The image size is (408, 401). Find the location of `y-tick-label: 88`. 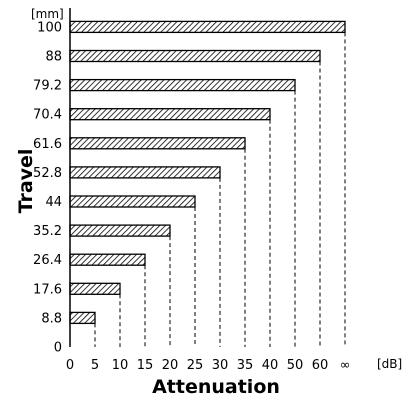

y-tick-label: 88 is located at coordinates (53, 57).